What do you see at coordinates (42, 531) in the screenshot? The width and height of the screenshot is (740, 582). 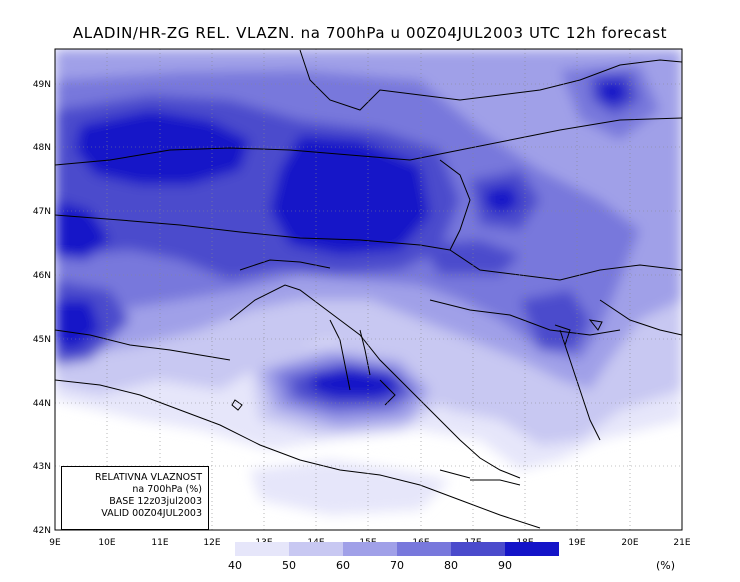 I see `lat-tick: 42N` at bounding box center [42, 531].